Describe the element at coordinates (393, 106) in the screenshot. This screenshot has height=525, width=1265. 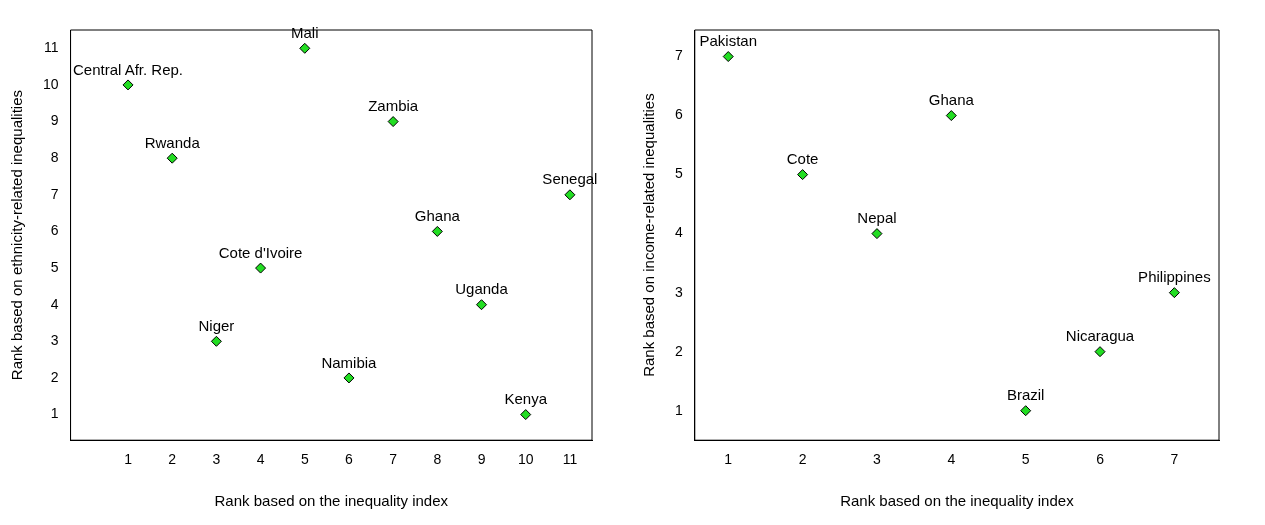
I see `annotation: Zambia` at that location.